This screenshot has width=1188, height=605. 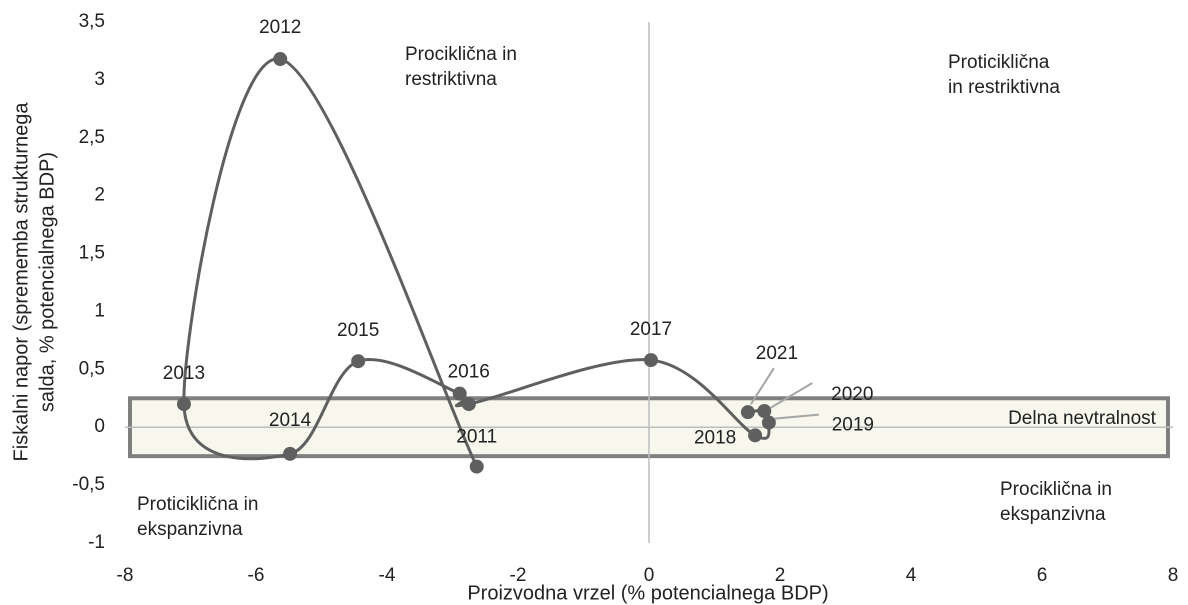 What do you see at coordinates (280, 27) in the screenshot?
I see `point-label: 2012` at bounding box center [280, 27].